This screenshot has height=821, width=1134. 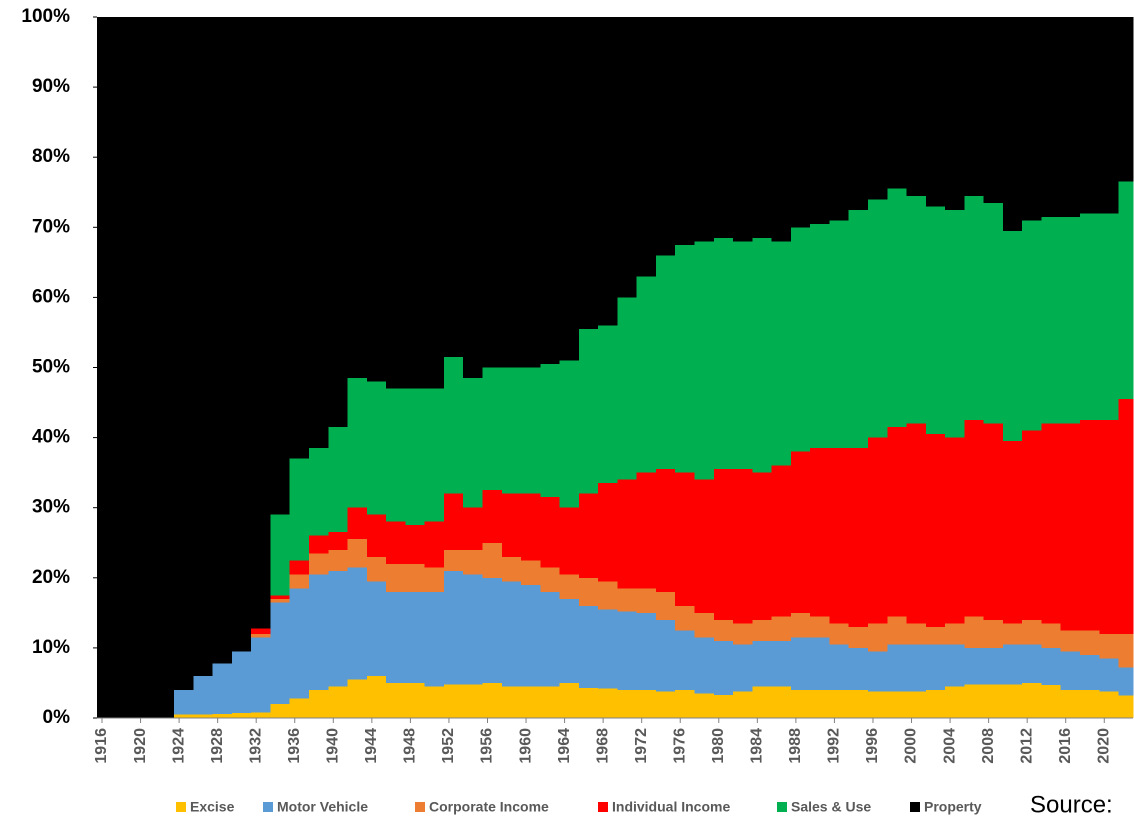 What do you see at coordinates (333, 746) in the screenshot?
I see `x-tick-label: 1940` at bounding box center [333, 746].